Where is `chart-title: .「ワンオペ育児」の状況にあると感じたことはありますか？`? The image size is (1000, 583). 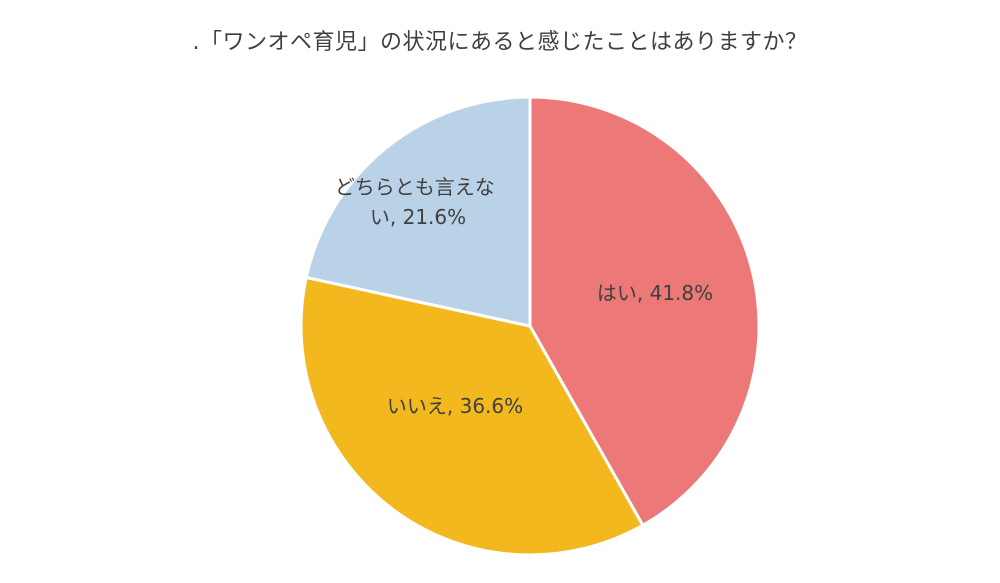 chart-title: .「ワンオペ育児」の状況にあると感じたことはありますか？ is located at coordinates (500, 42).